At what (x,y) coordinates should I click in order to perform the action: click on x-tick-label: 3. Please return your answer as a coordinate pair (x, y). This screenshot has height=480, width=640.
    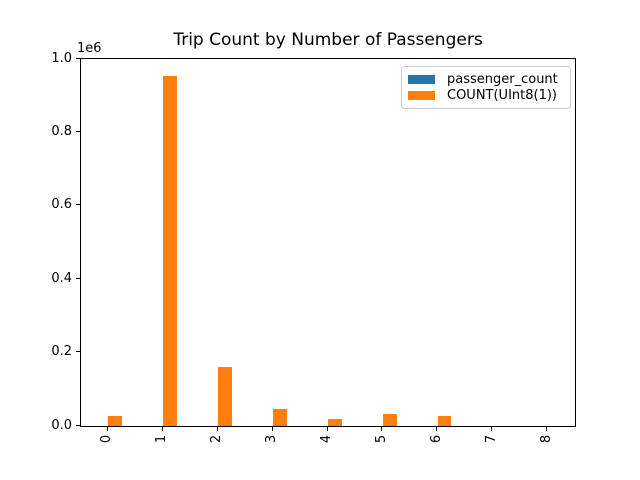
    Looking at the image, I should click on (272, 439).